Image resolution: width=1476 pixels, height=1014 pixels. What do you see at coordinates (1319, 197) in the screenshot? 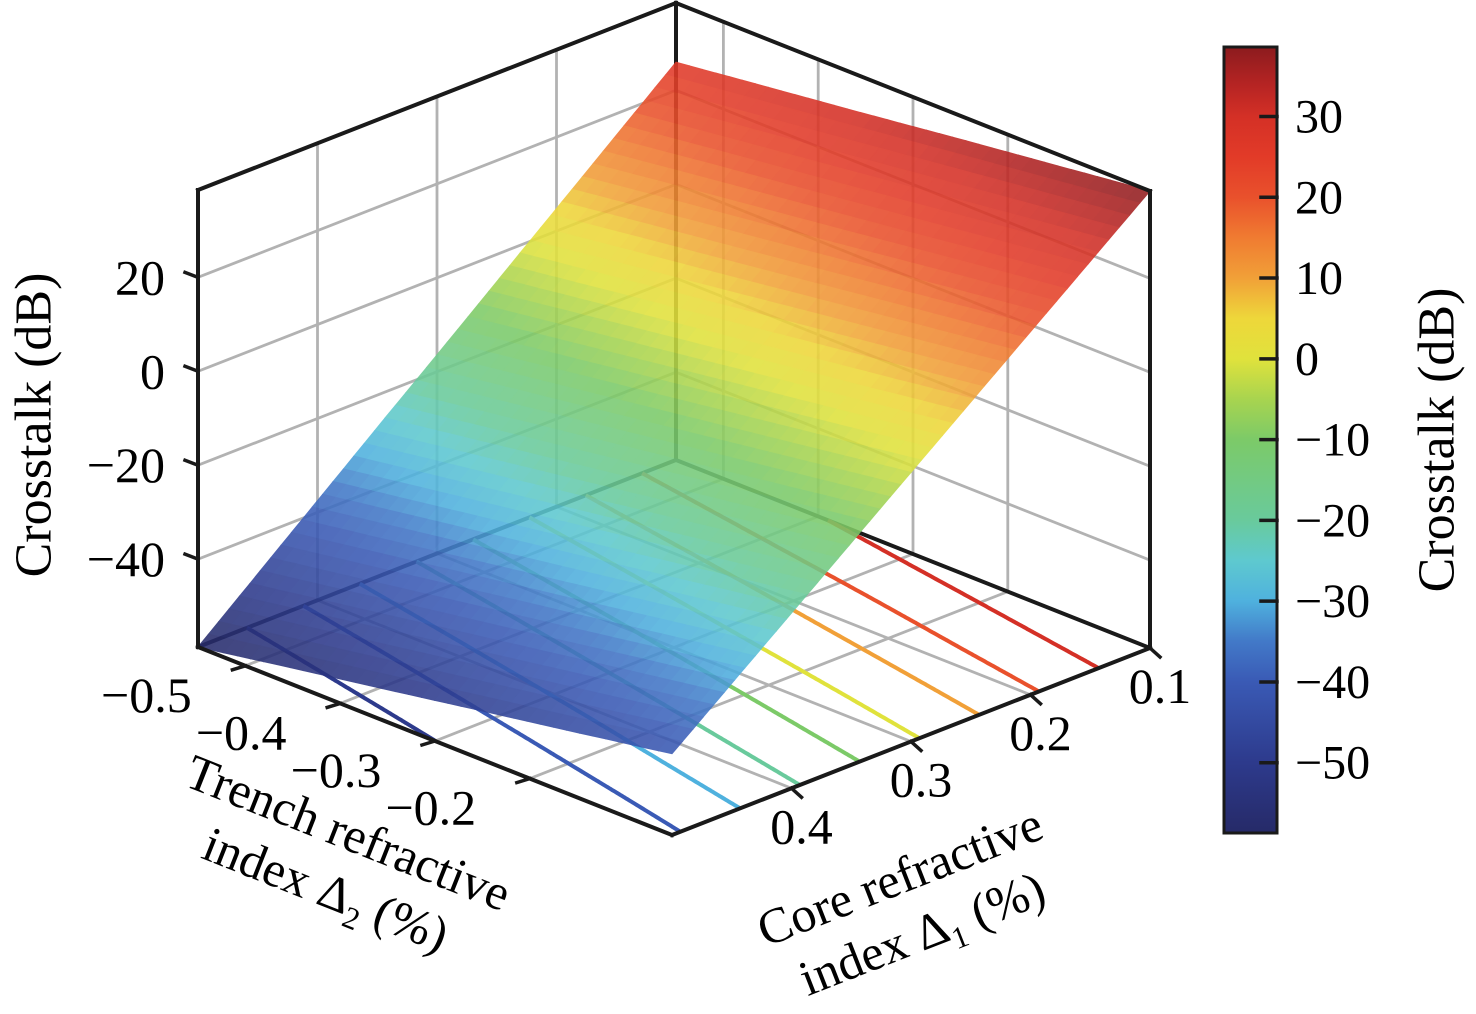
I see `colorbar-tick-label: 20` at bounding box center [1319, 197].